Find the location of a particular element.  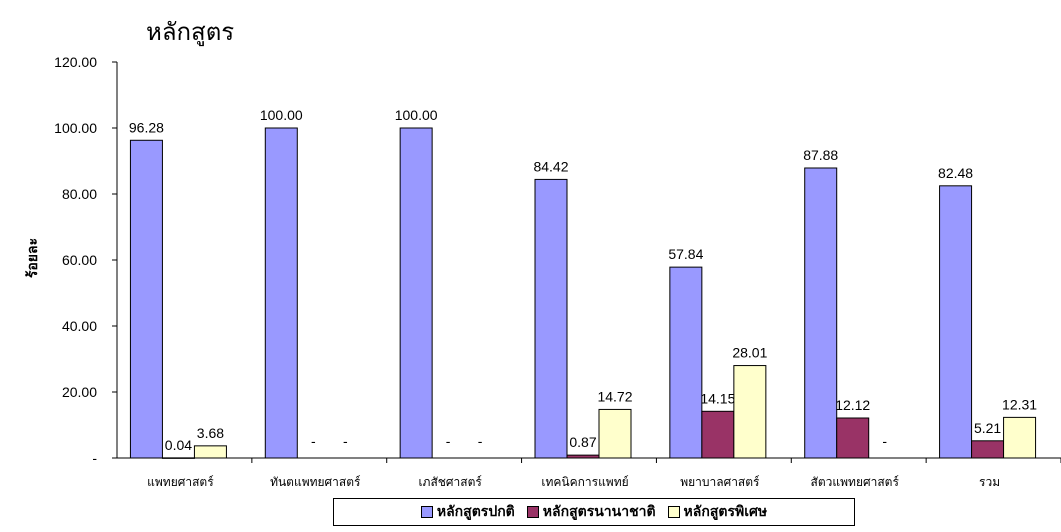

x-tick-label: รวม is located at coordinates (989, 482).